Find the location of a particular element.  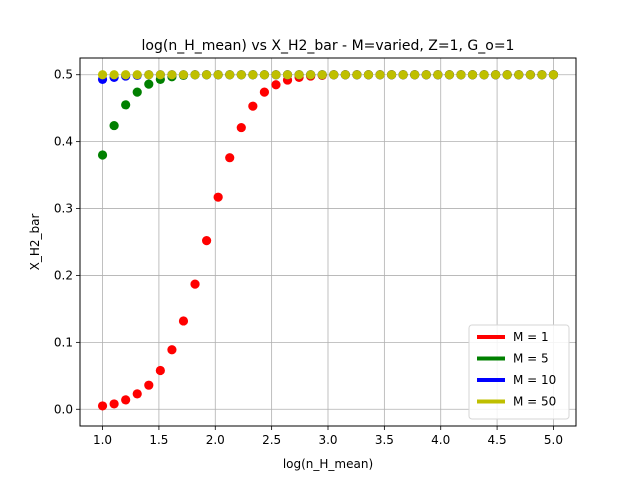

y-tick-label: 0.3 is located at coordinates (63, 209).